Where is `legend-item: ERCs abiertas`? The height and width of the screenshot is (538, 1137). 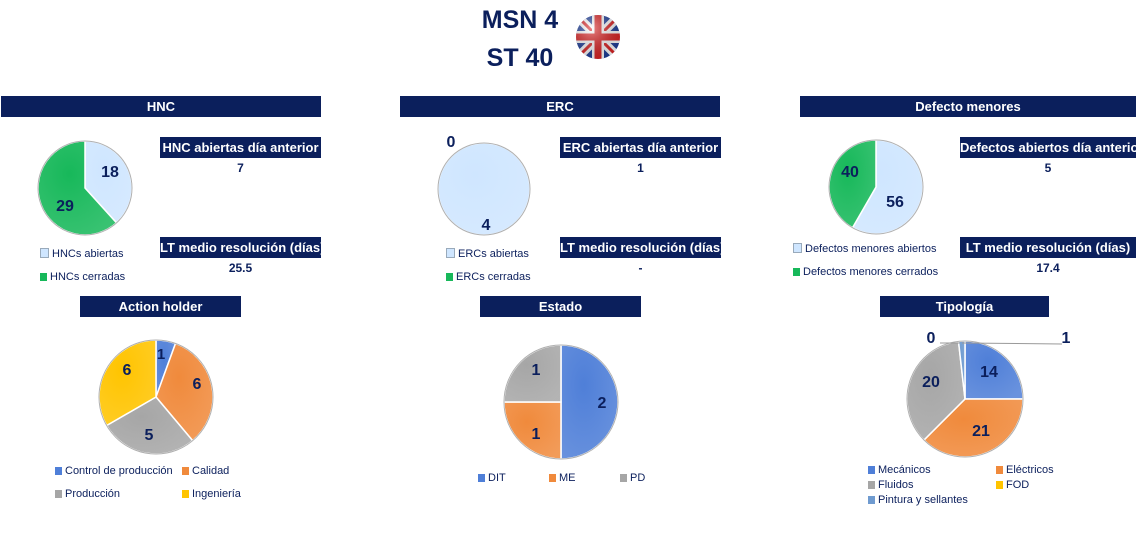
legend-item: ERCs abiertas is located at coordinates (487, 254).